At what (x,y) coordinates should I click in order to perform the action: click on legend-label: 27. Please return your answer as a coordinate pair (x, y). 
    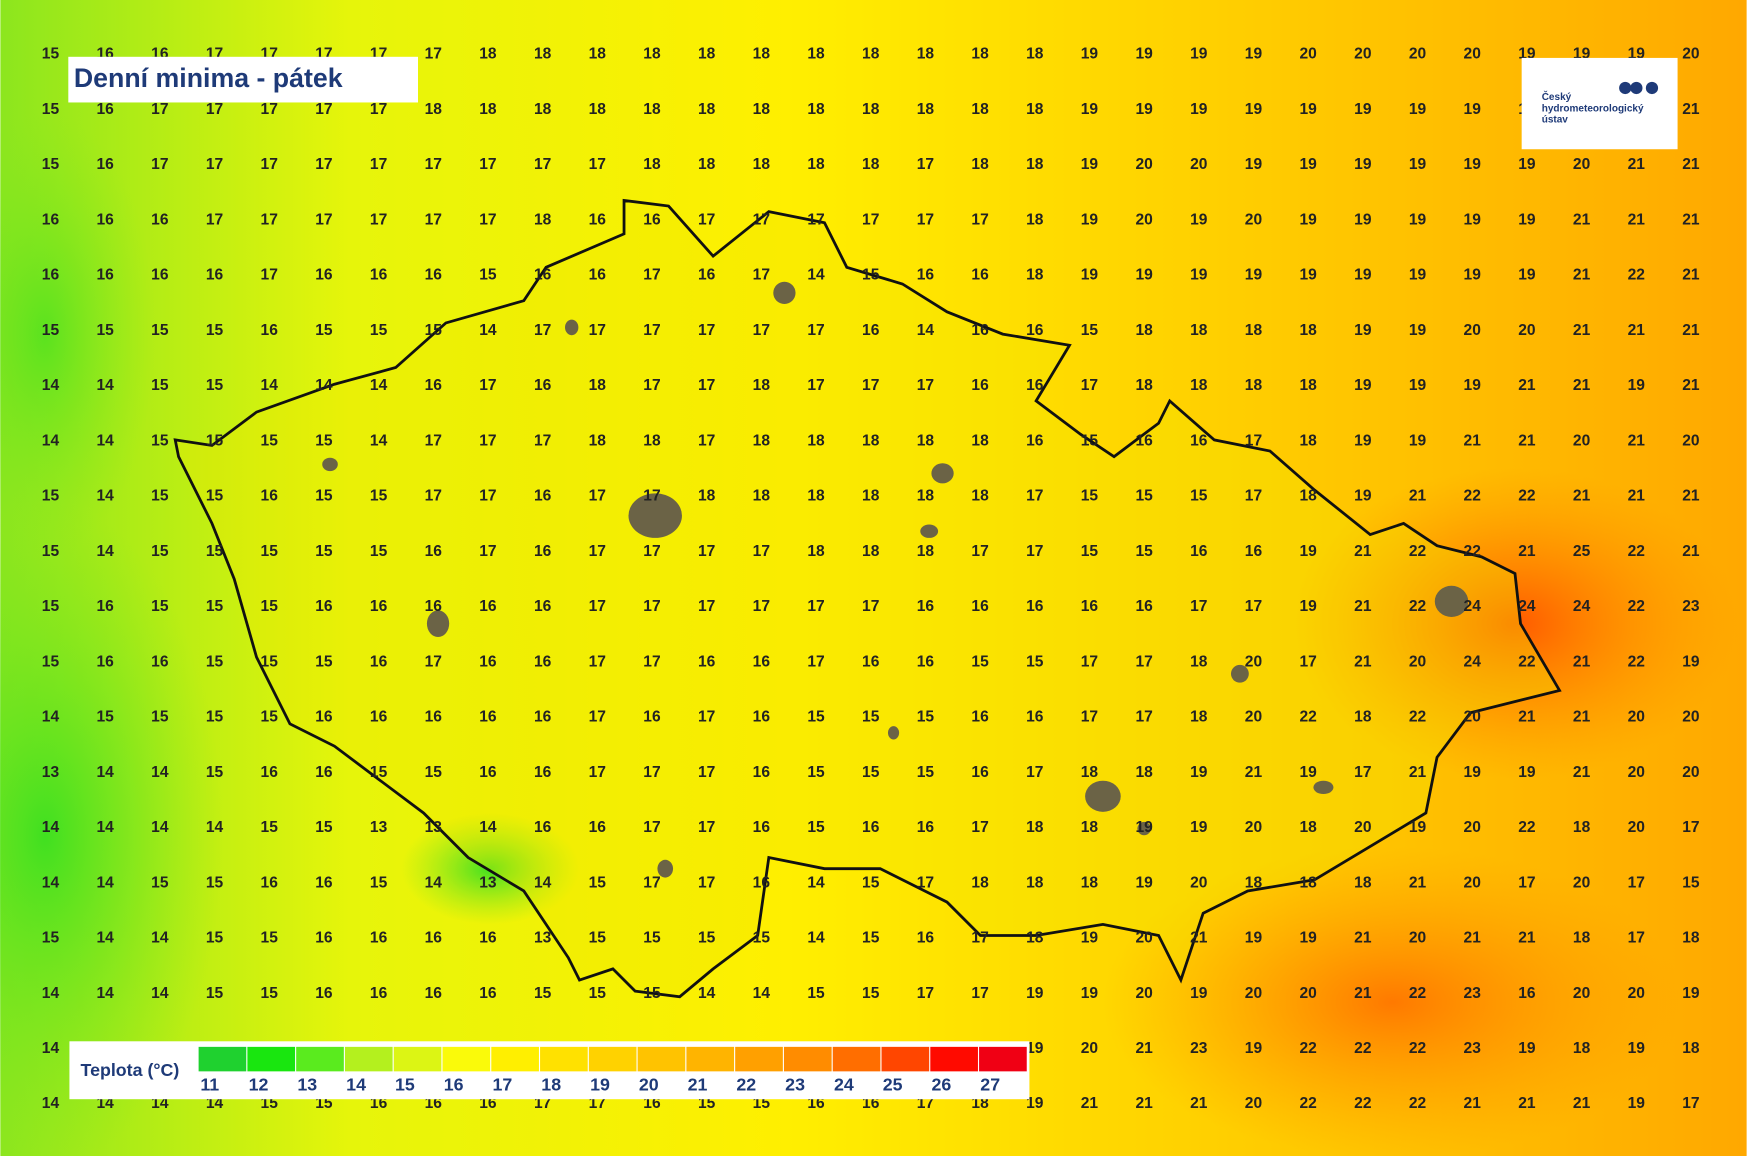
    Looking at the image, I should click on (990, 1085).